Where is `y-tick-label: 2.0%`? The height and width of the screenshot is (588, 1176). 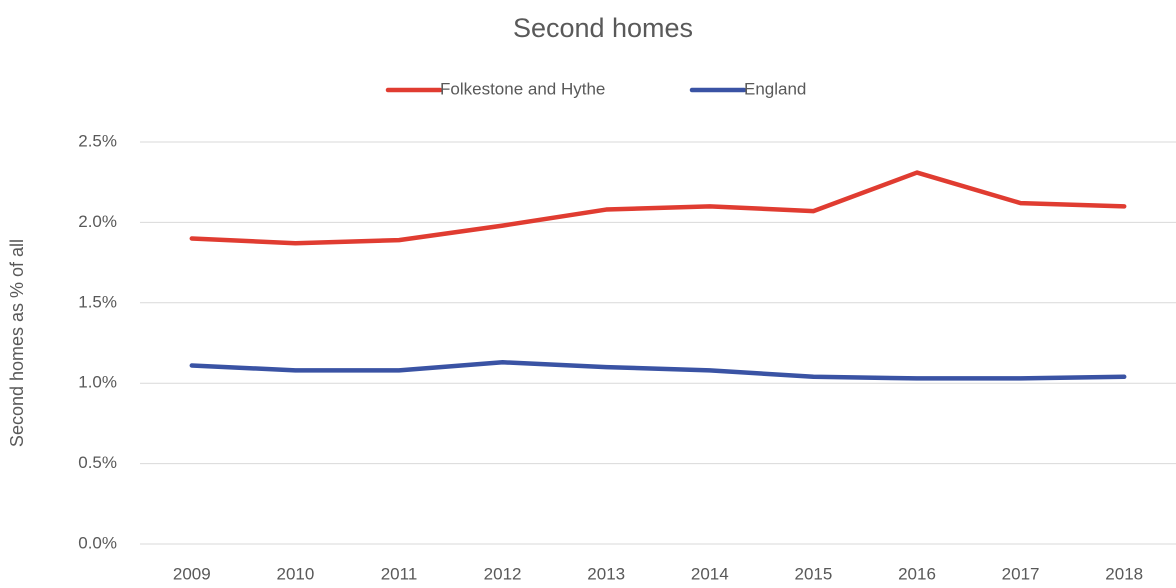
y-tick-label: 2.0% is located at coordinates (97, 221).